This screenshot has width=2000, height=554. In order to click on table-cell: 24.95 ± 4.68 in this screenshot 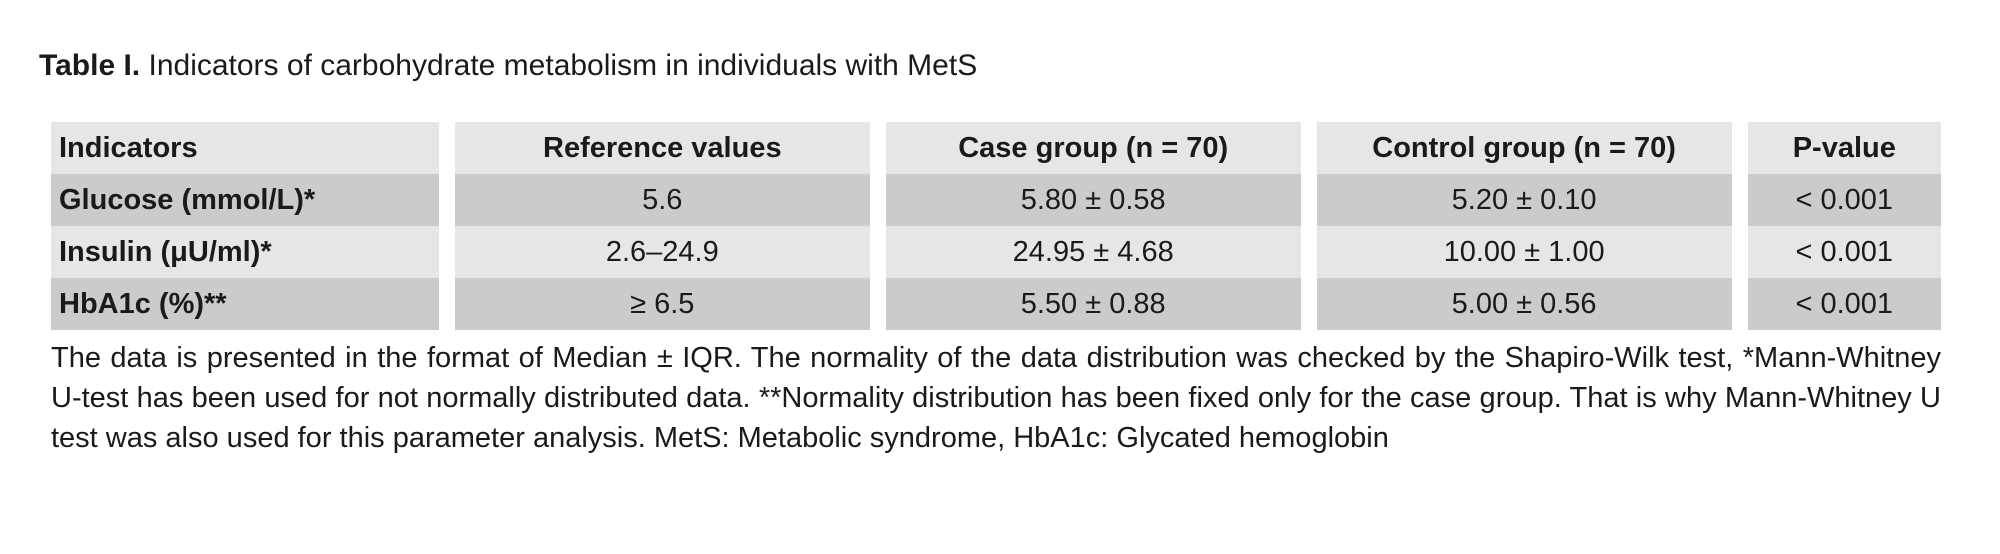, I will do `click(1093, 252)`.